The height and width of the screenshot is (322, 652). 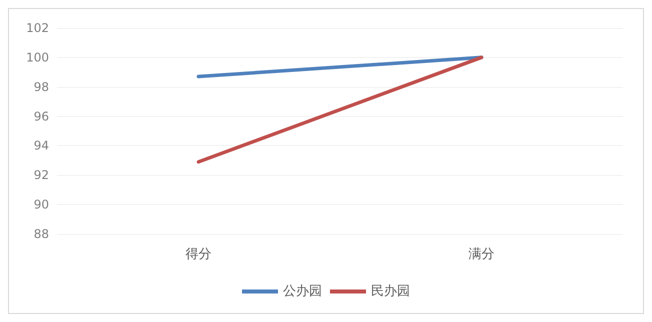 What do you see at coordinates (37, 57) in the screenshot?
I see `y-tick-label: 100` at bounding box center [37, 57].